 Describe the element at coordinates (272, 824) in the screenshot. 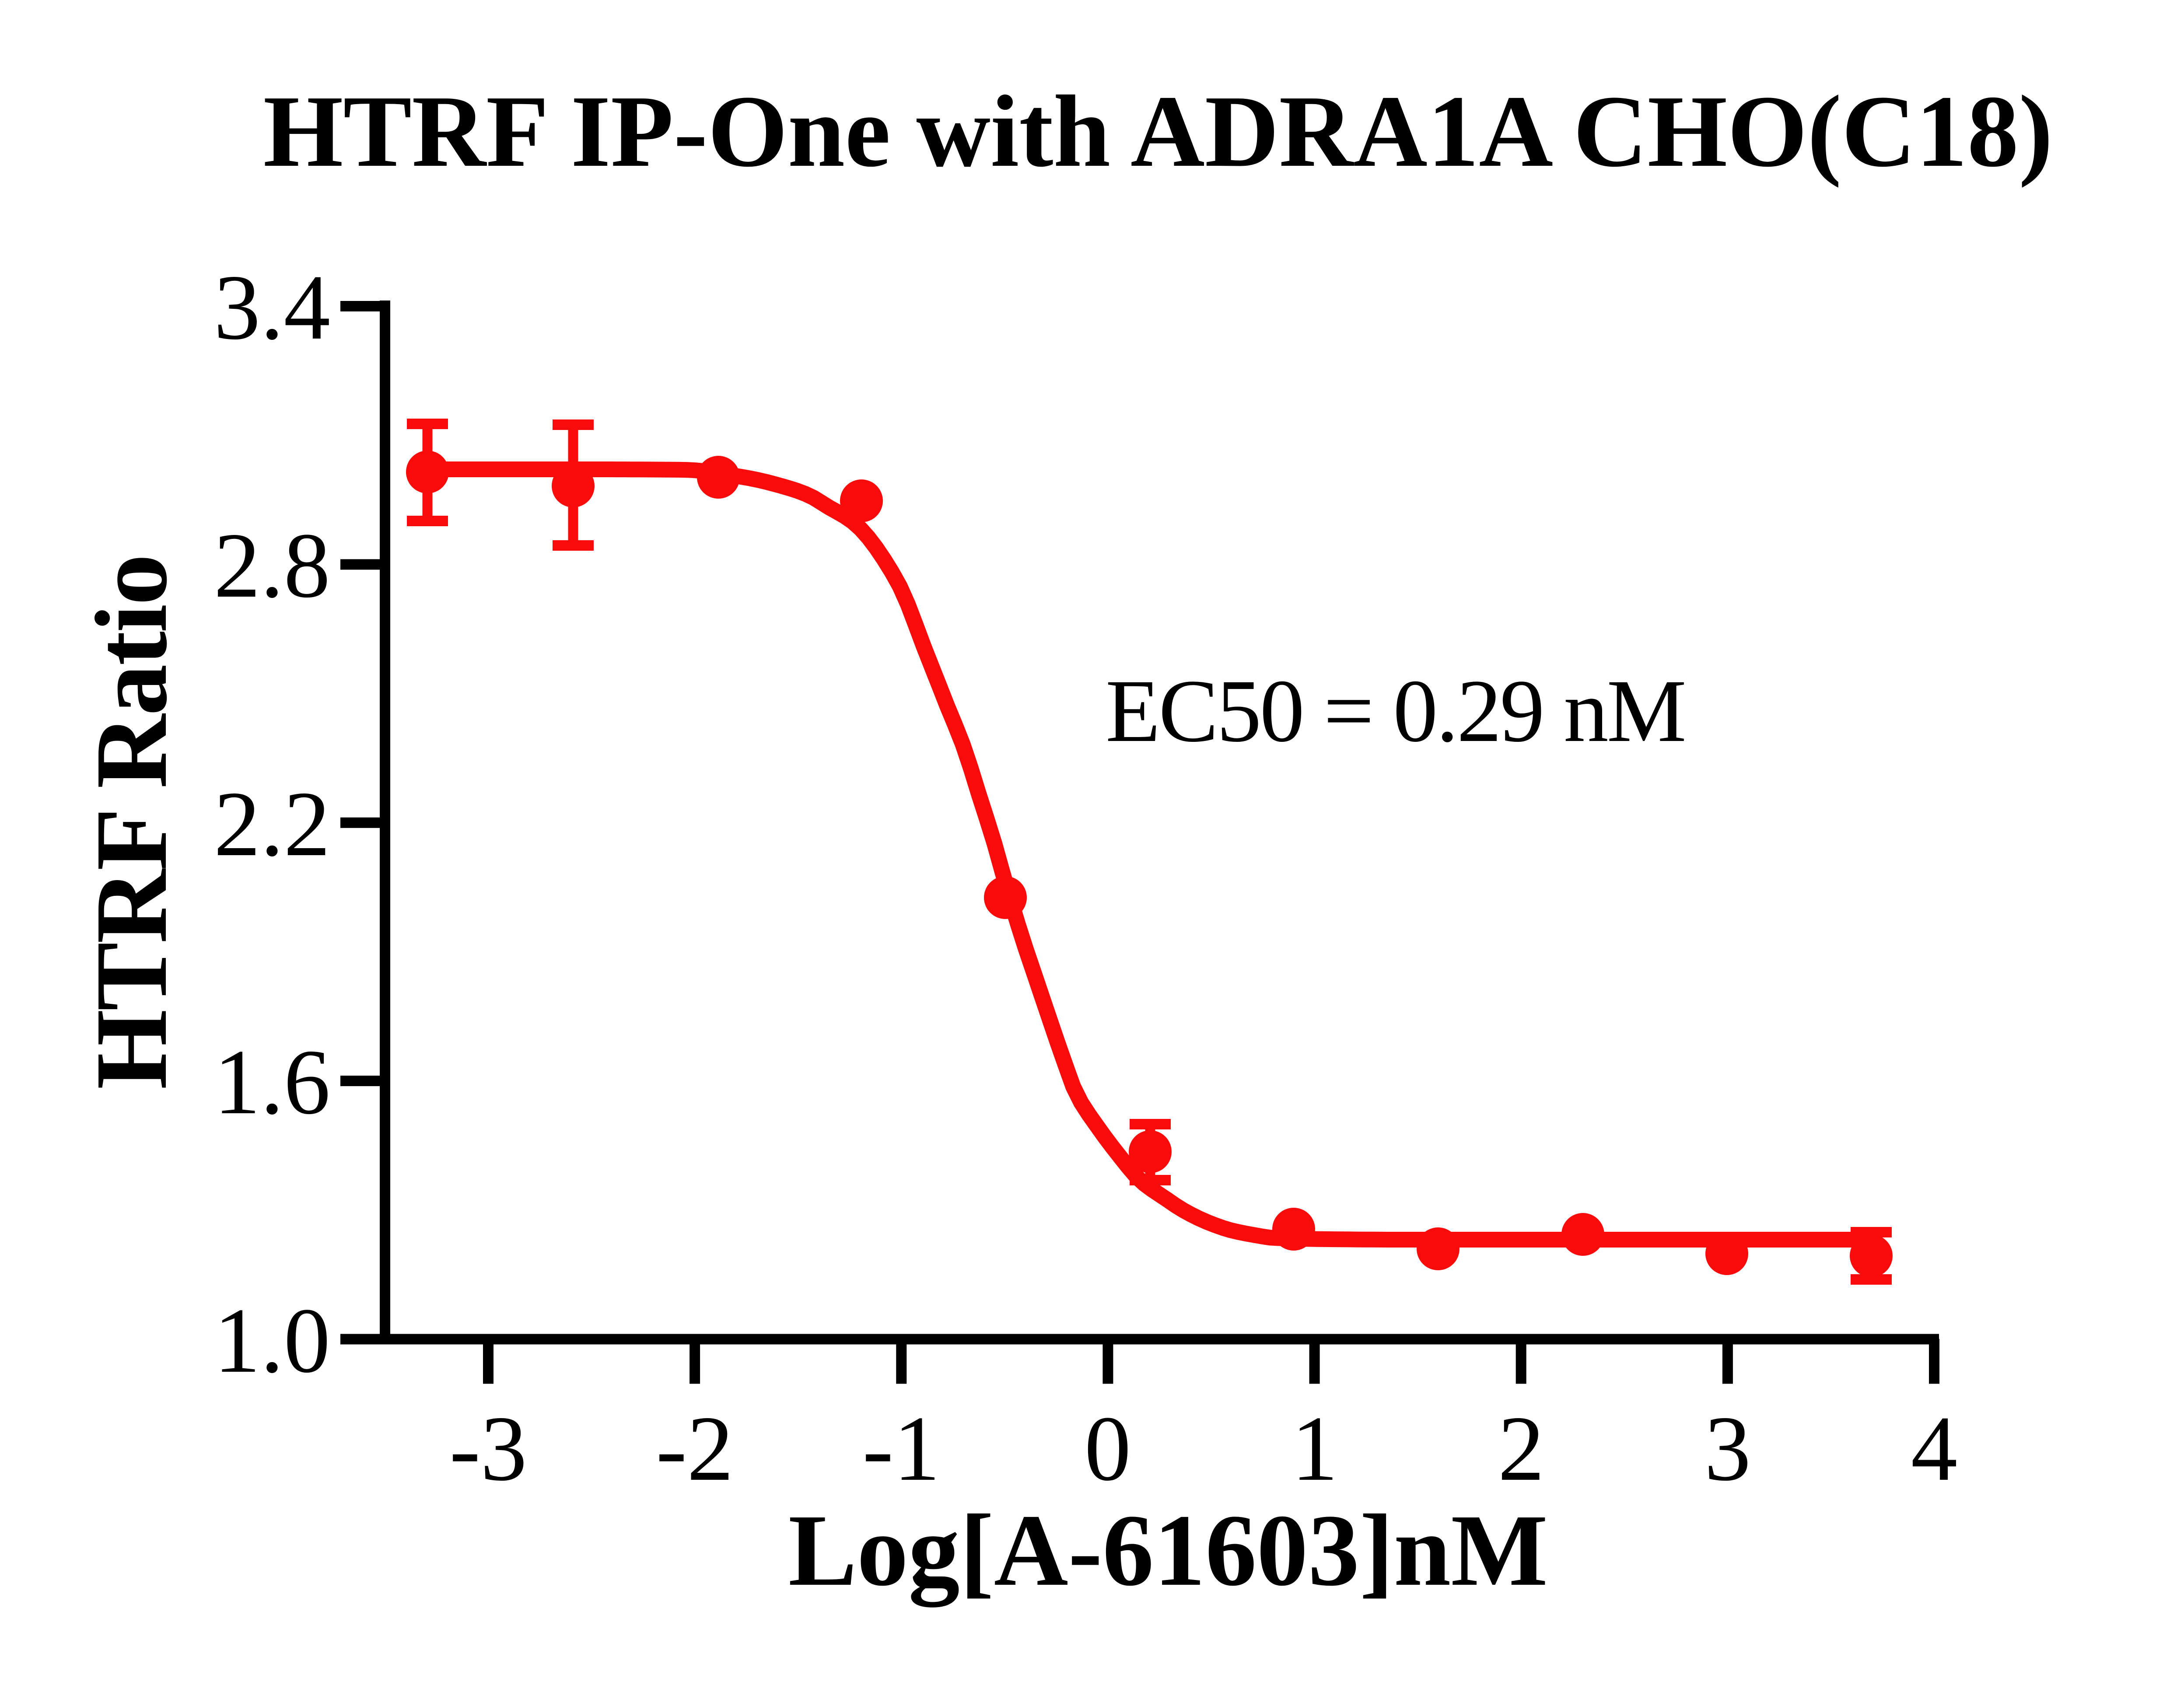

I see `svg-text: 2.2` at that location.